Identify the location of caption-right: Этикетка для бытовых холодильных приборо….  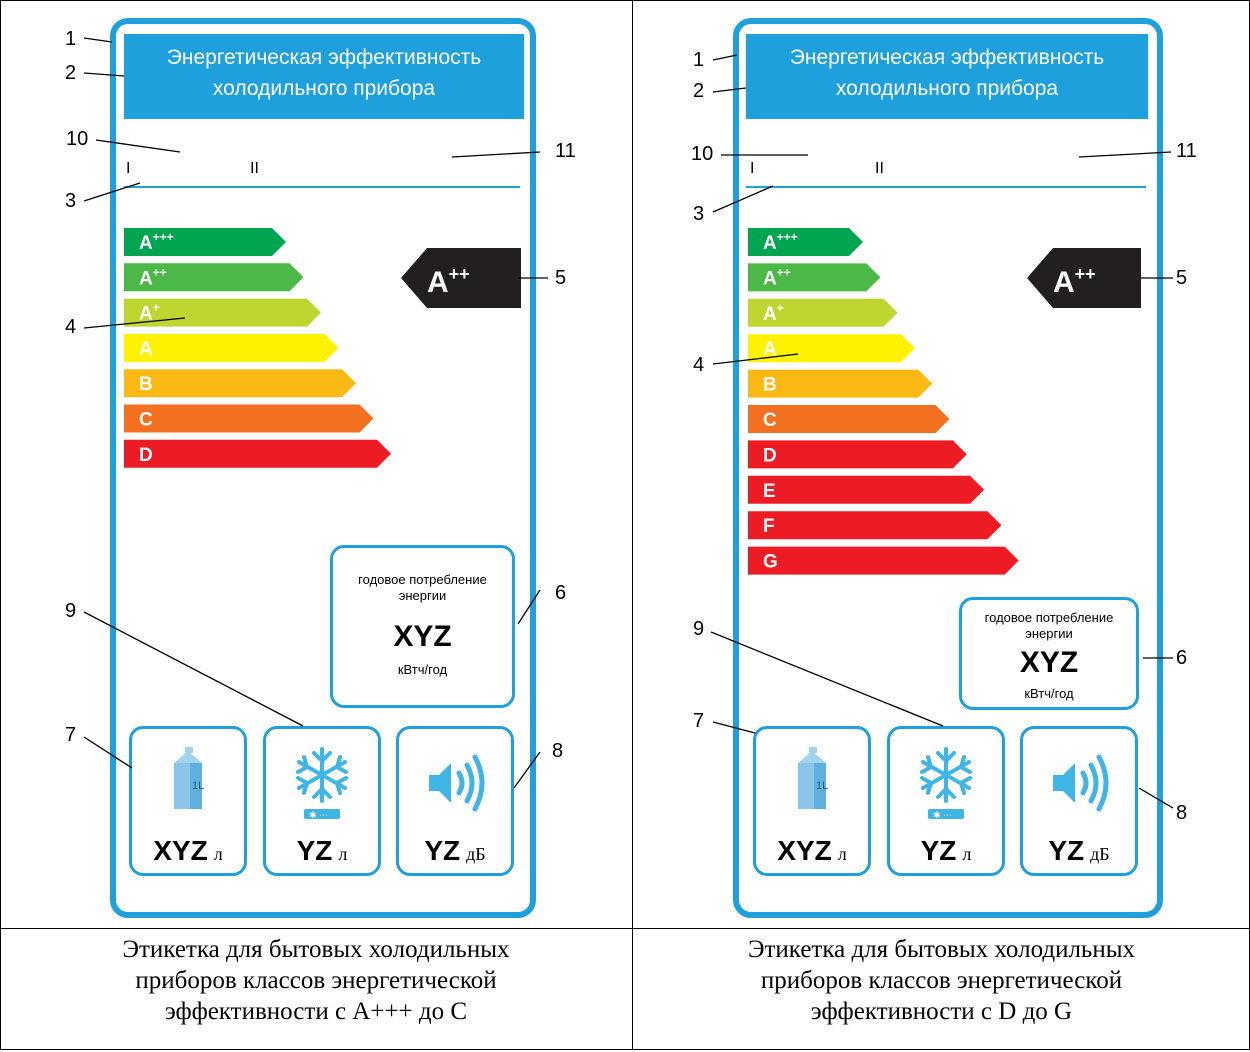
(941, 991).